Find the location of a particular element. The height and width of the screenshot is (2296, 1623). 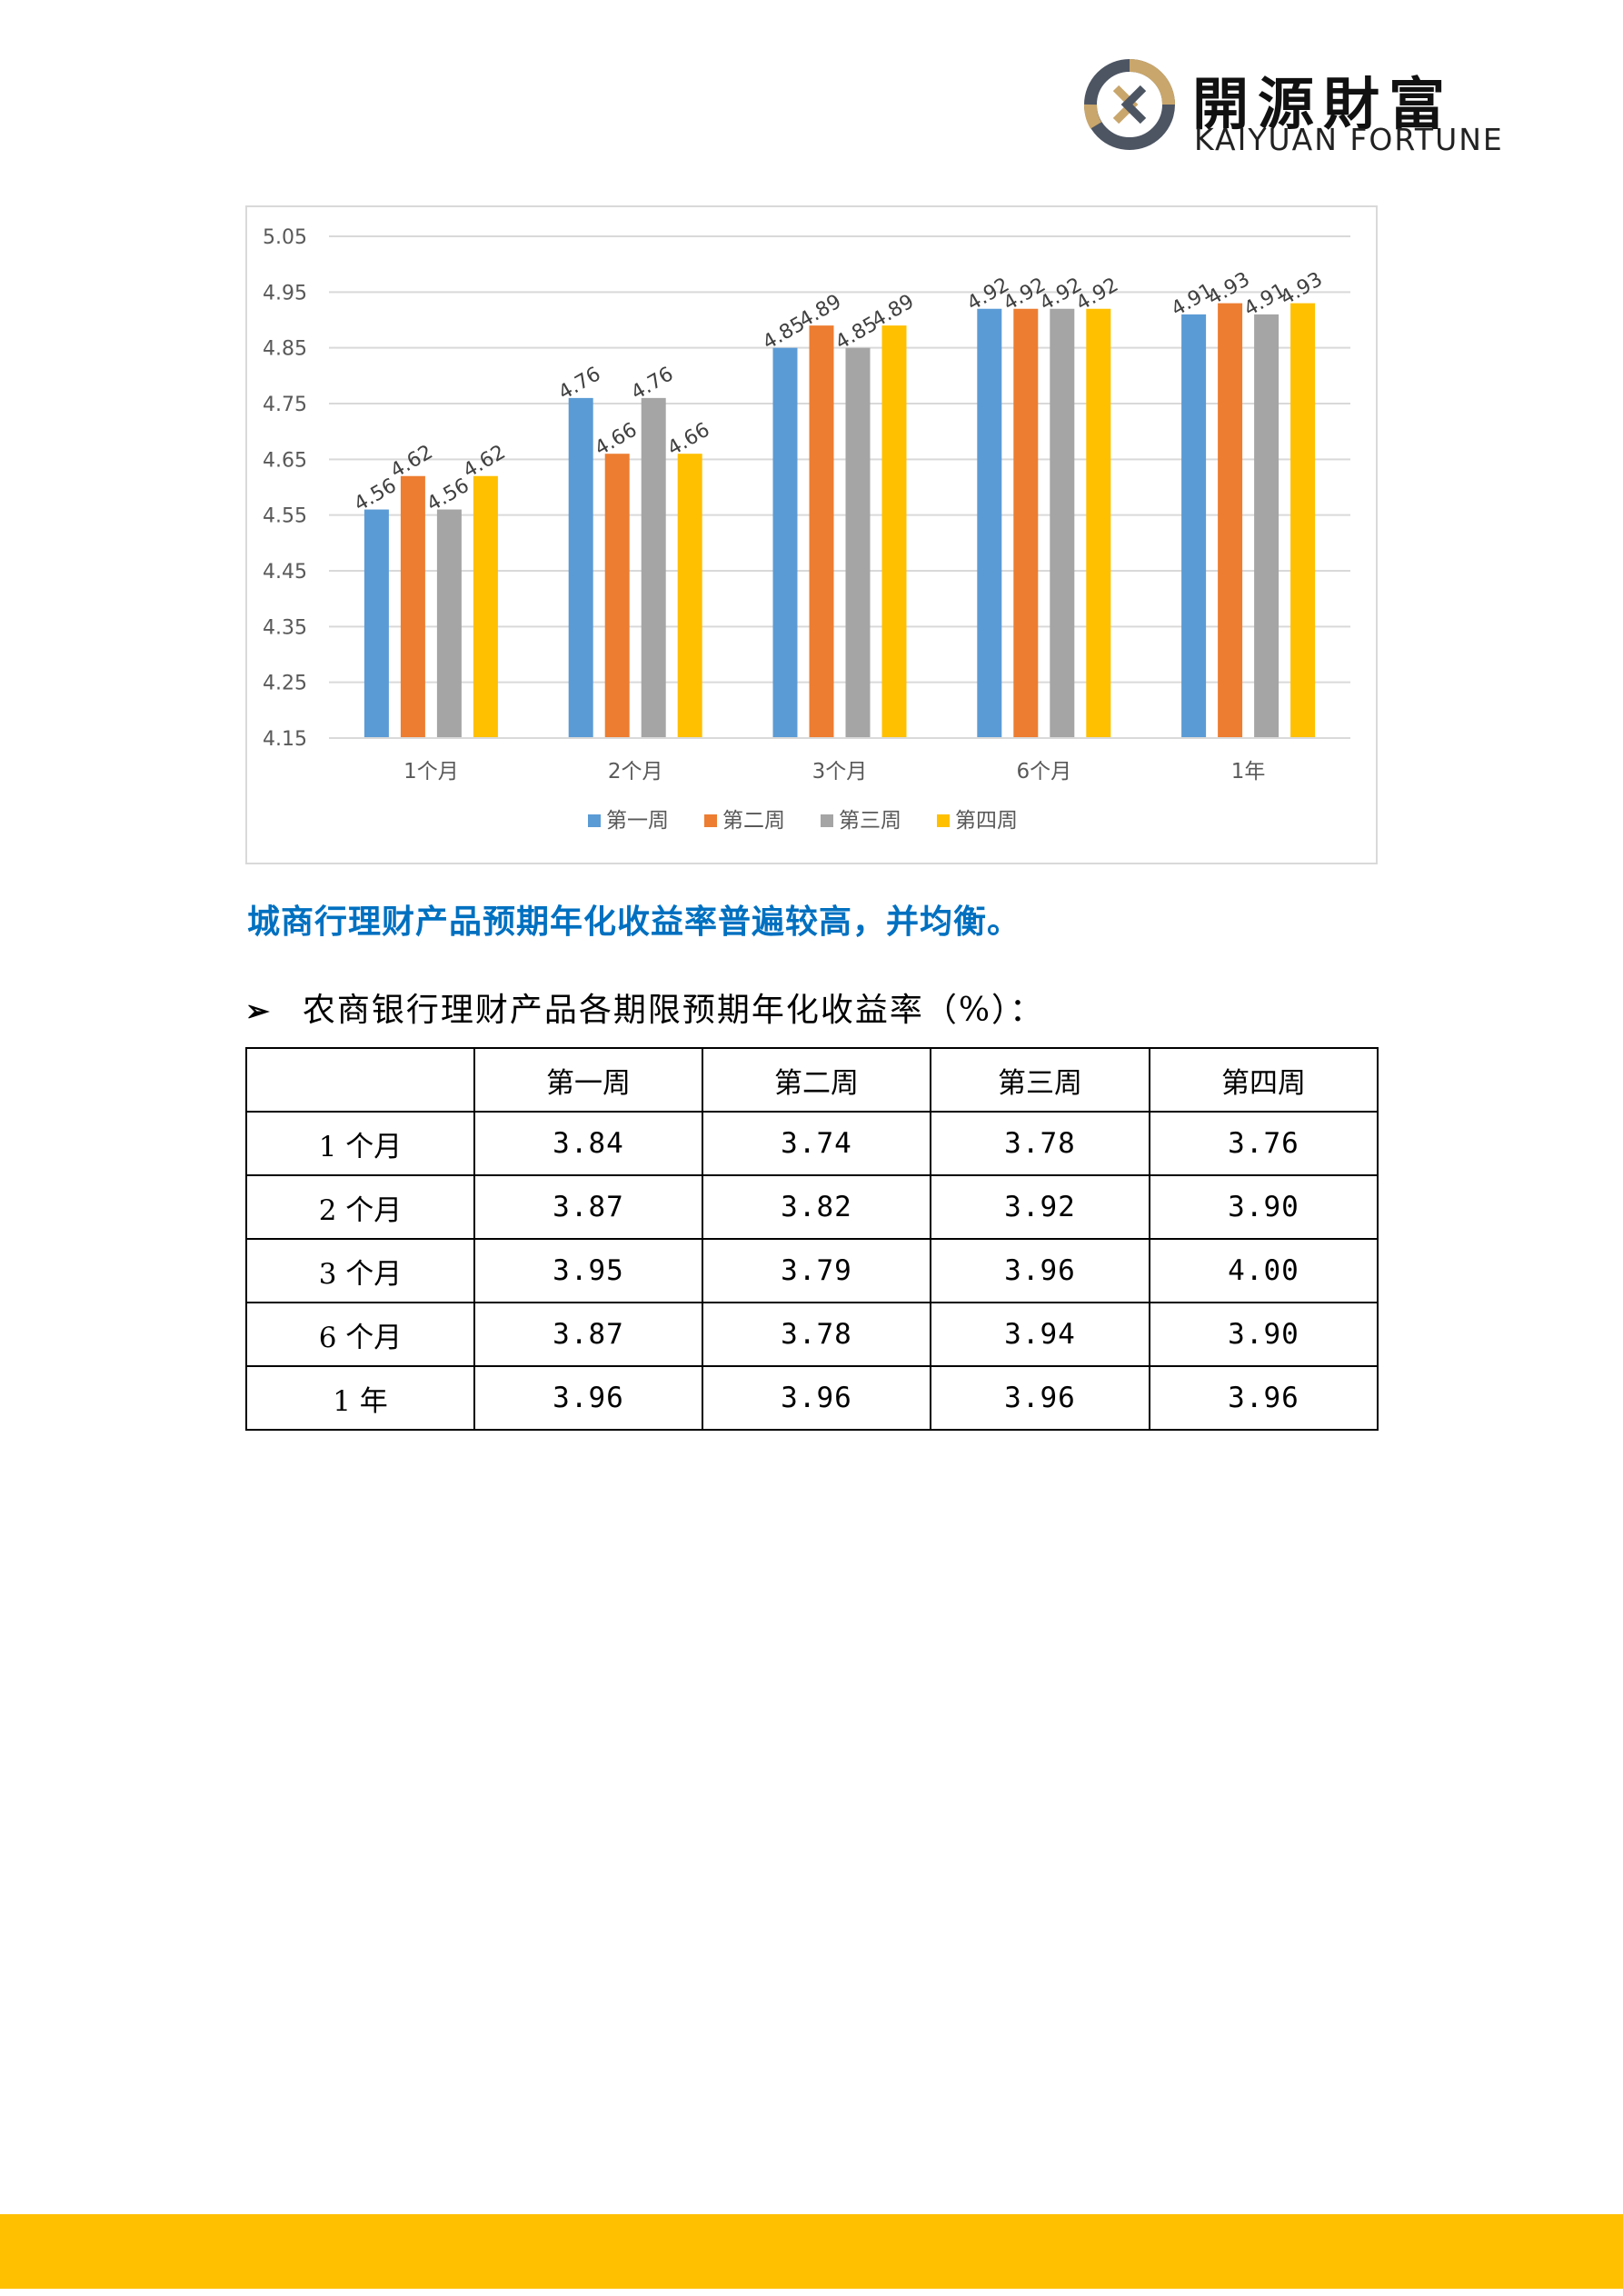

logo-chinese-name: 開源財富 is located at coordinates (1324, 104).